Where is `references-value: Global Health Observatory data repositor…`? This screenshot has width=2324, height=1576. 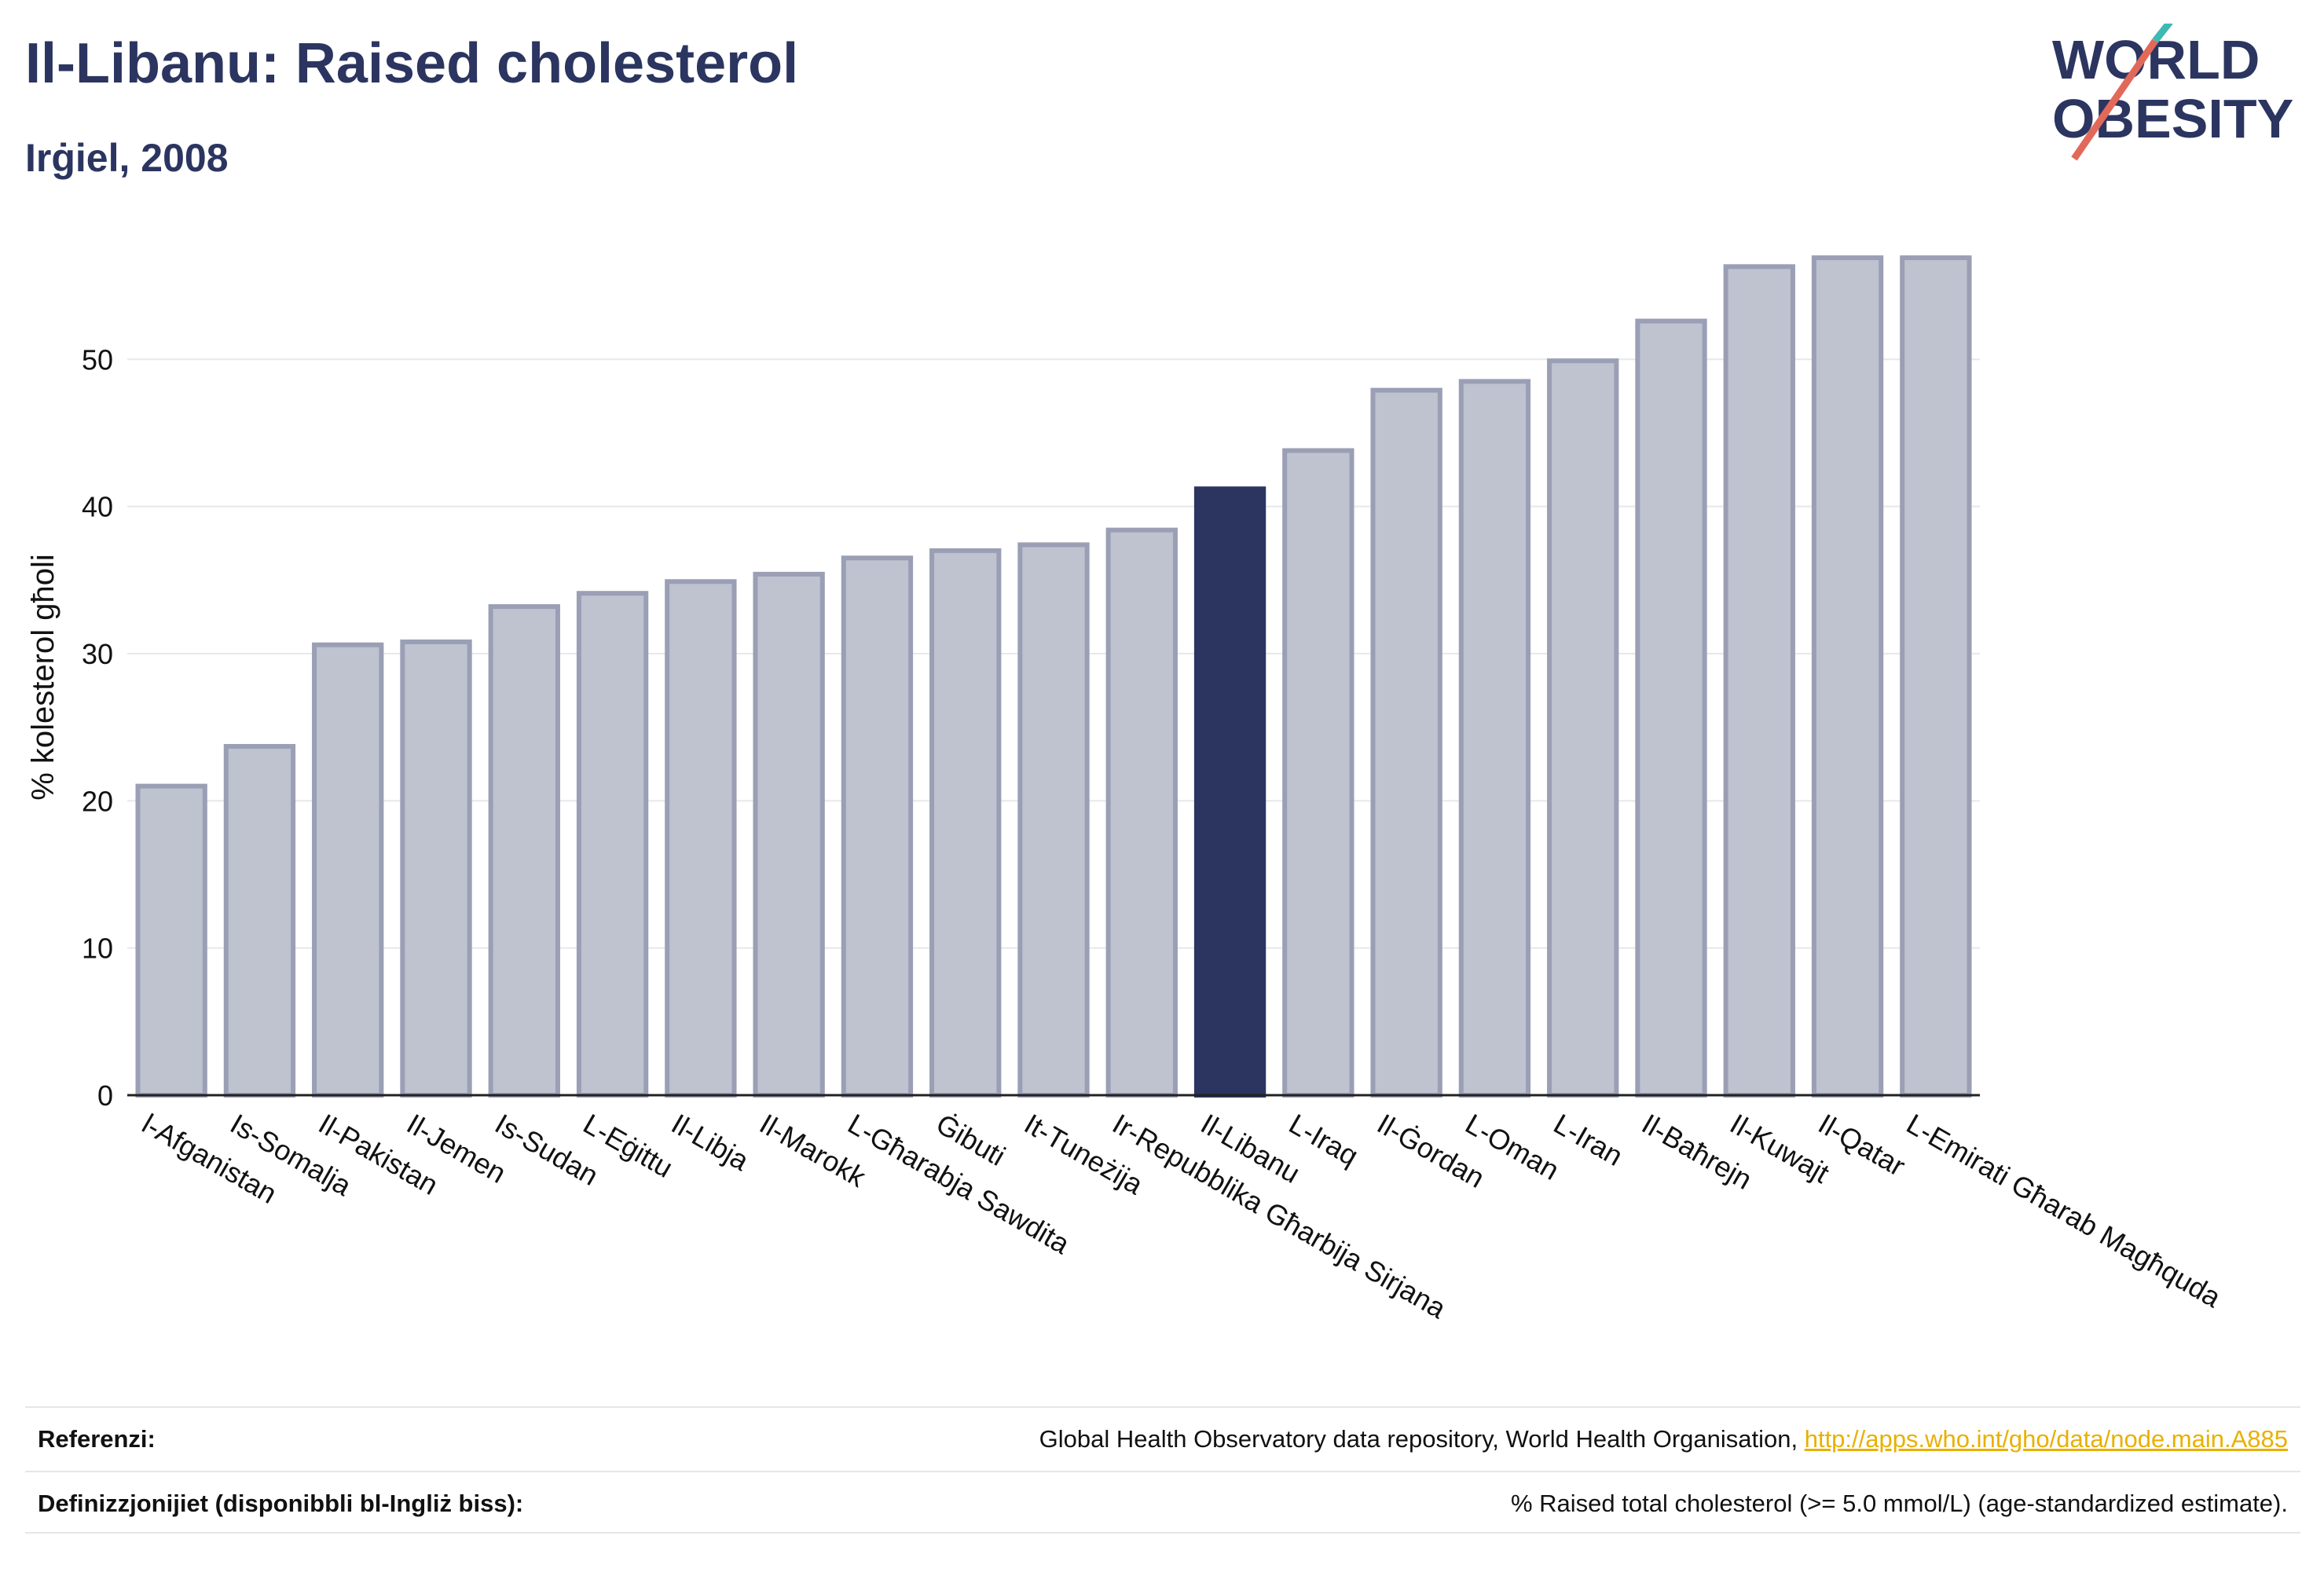
references-value: Global Health Observatory data repositor… is located at coordinates (1663, 1439).